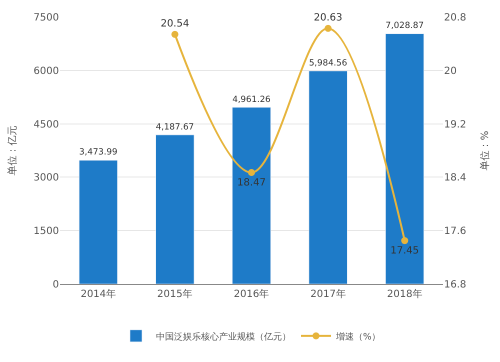 The height and width of the screenshot is (362, 500). I want to click on y2-tick-label: 16.8, so click(455, 285).